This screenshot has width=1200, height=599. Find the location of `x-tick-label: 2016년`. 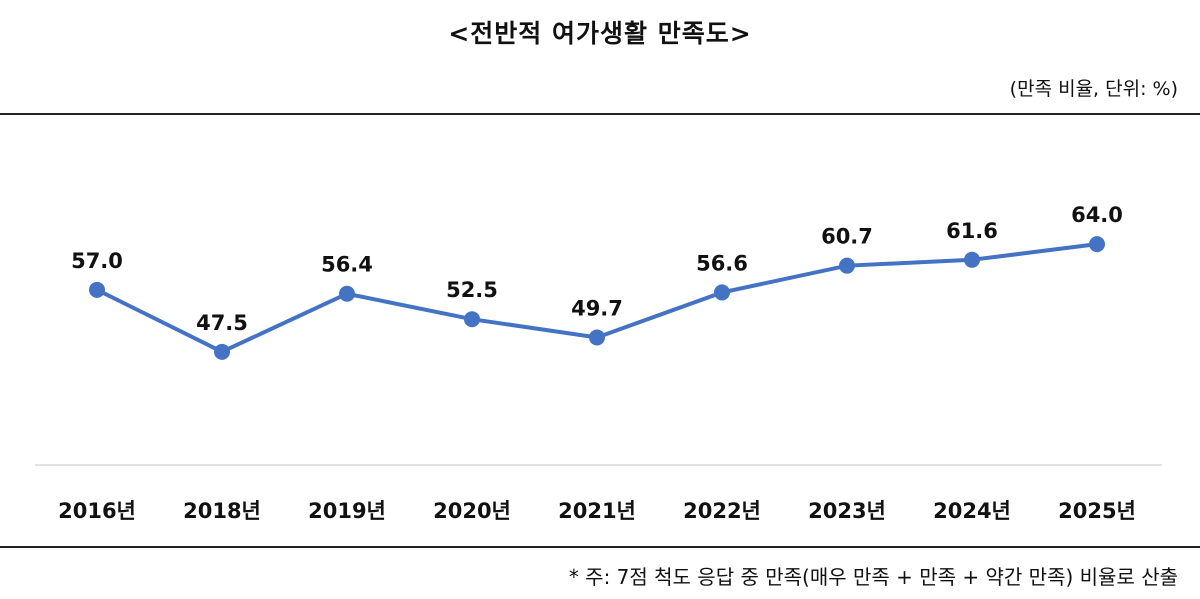

x-tick-label: 2016년 is located at coordinates (97, 511).